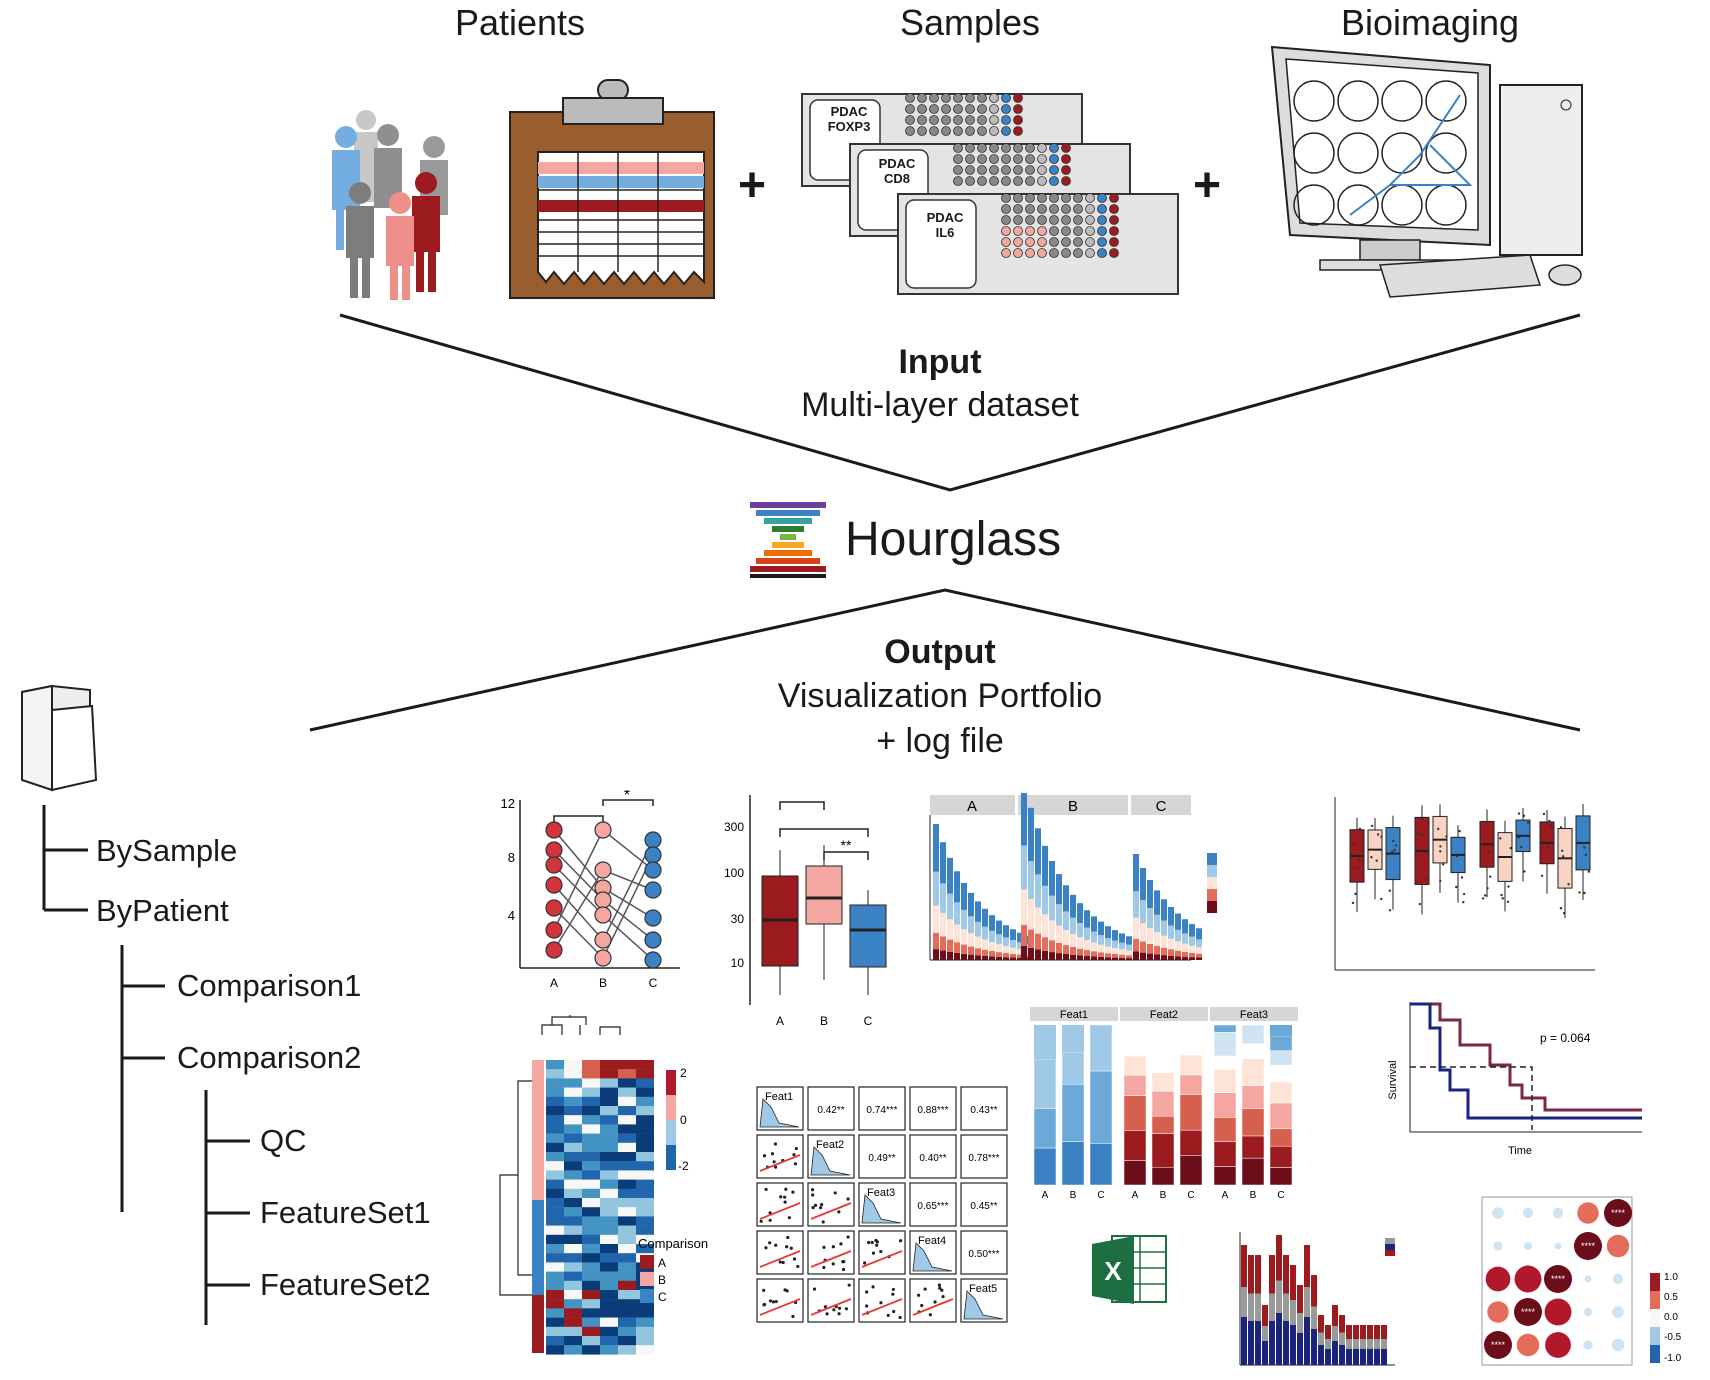 The height and width of the screenshot is (1380, 1710). What do you see at coordinates (940, 696) in the screenshot?
I see `output-line1: Visualization Portfolio` at bounding box center [940, 696].